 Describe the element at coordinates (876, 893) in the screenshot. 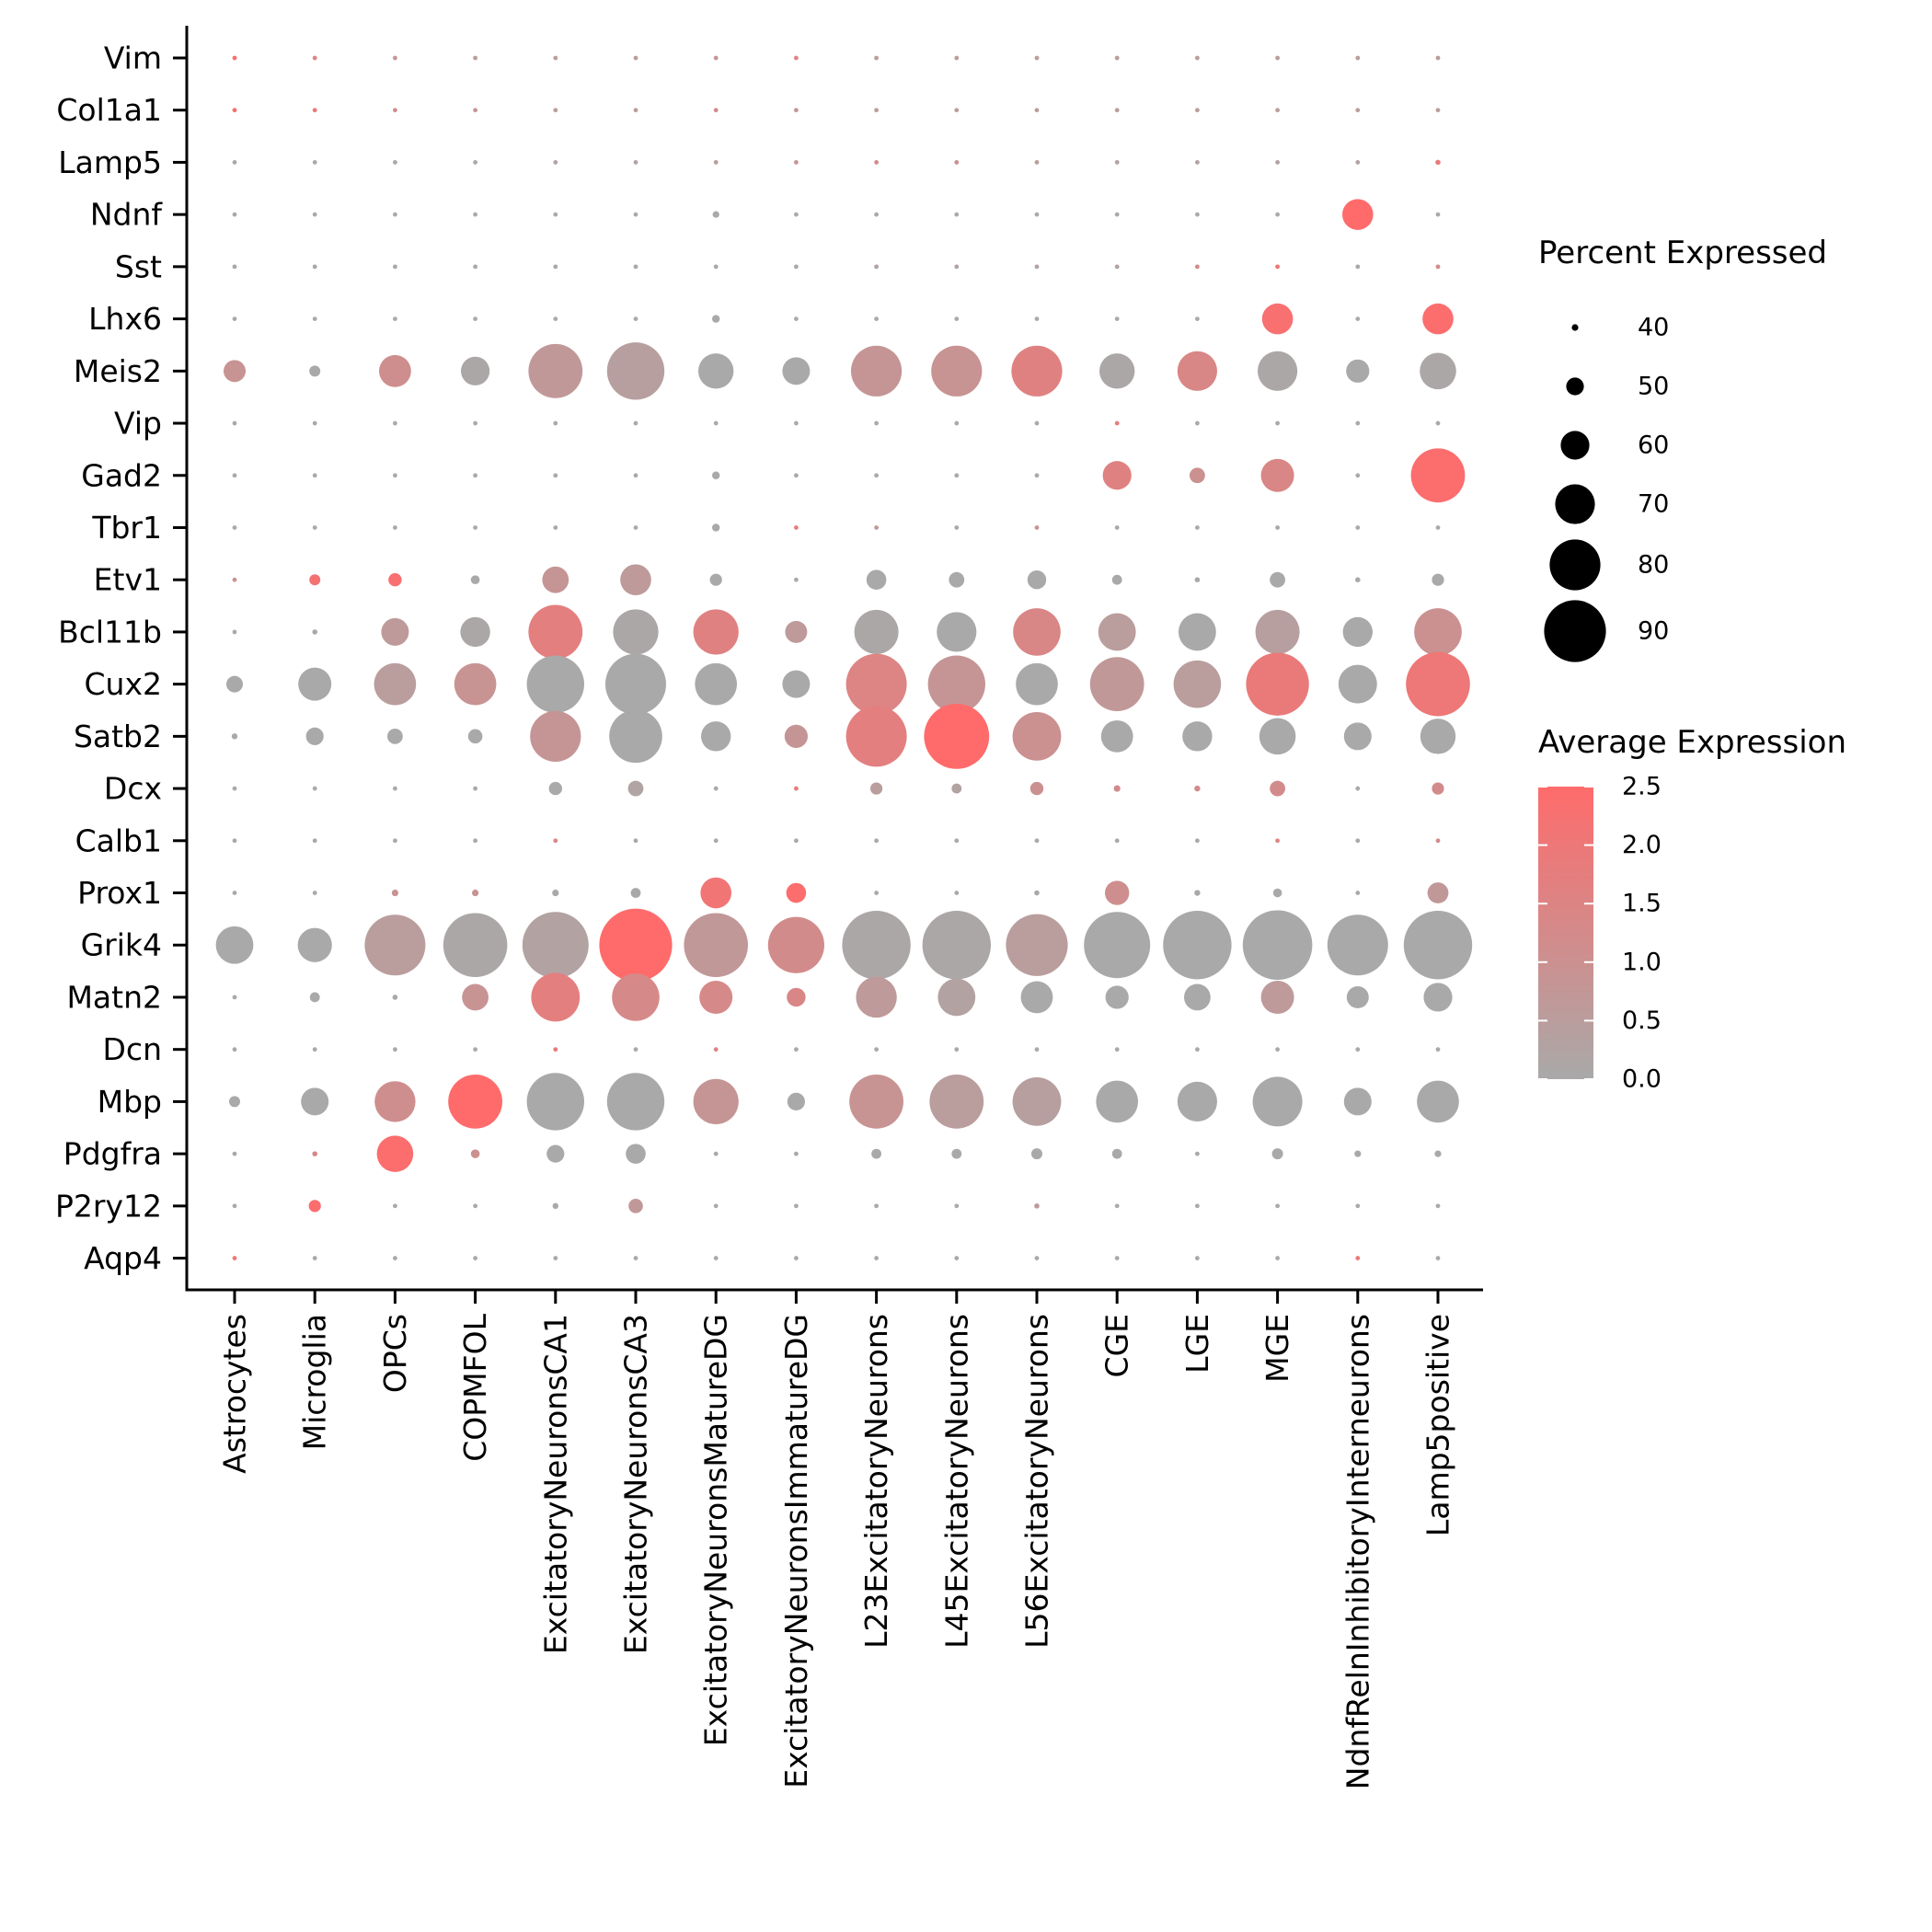

I see `dot-Prox1-L23ExcitatoryNeurons` at that location.